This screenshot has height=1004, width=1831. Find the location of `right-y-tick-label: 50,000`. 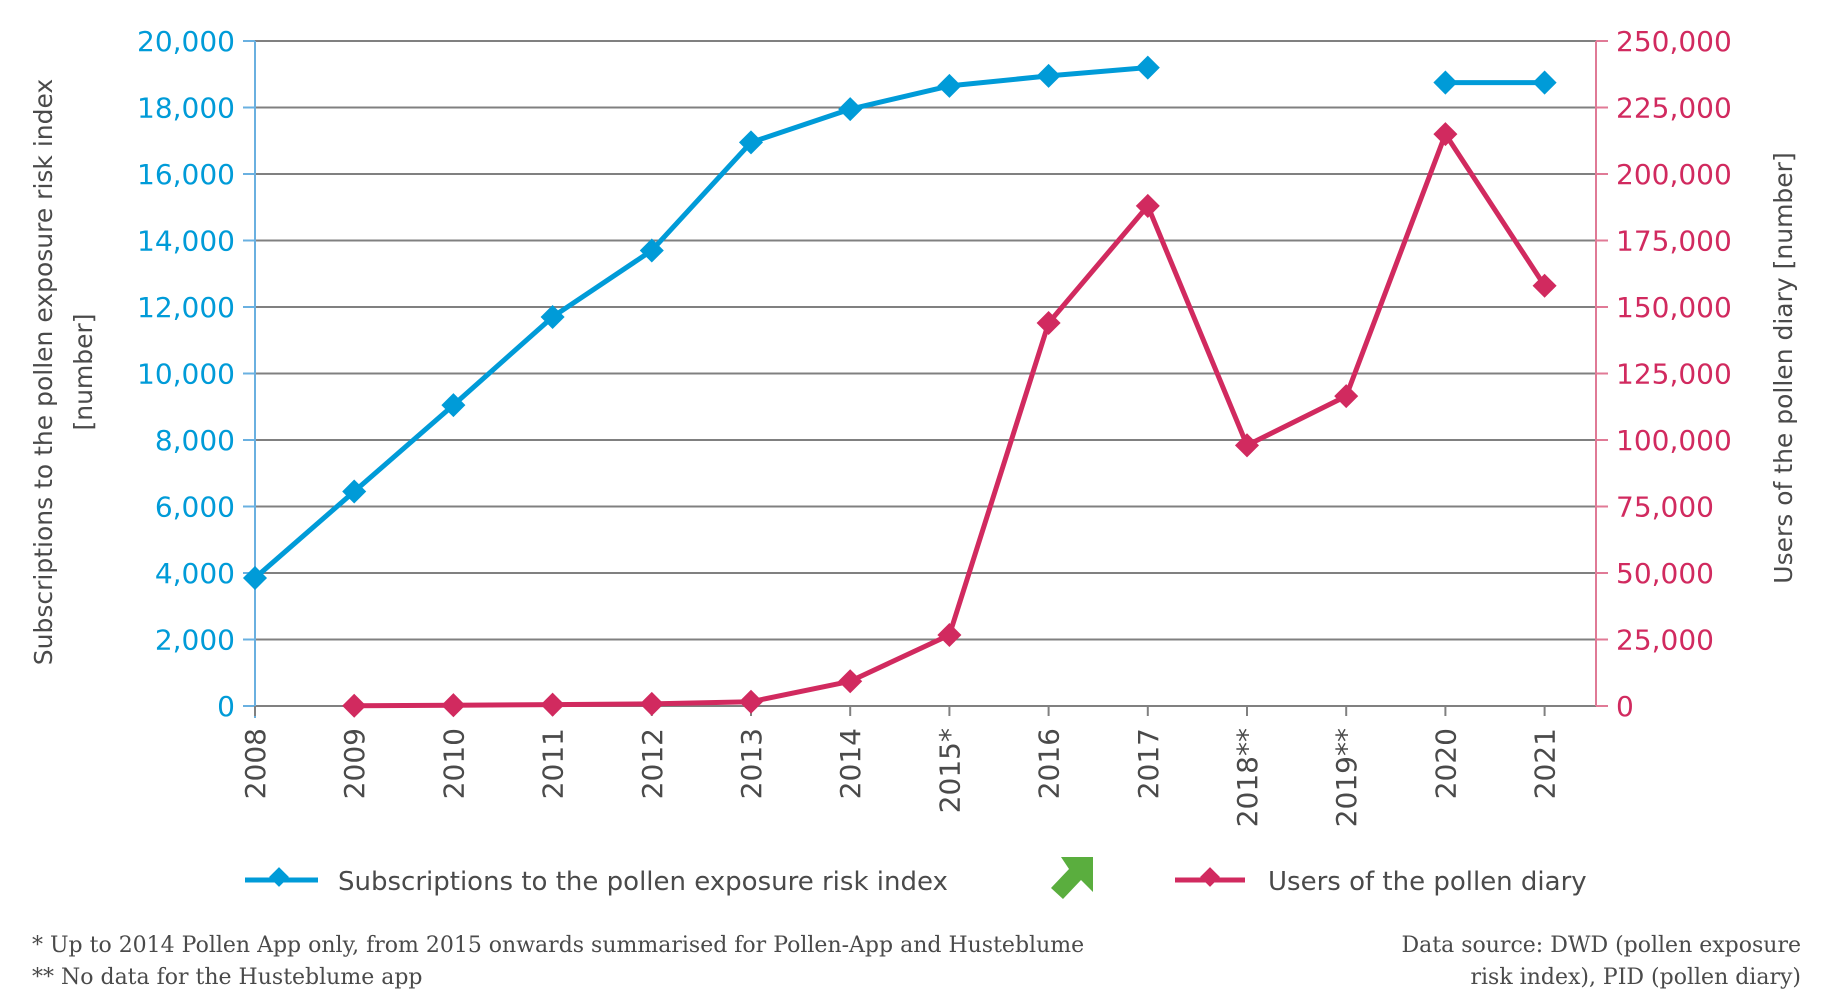

right-y-tick-label: 50,000 is located at coordinates (1665, 573).